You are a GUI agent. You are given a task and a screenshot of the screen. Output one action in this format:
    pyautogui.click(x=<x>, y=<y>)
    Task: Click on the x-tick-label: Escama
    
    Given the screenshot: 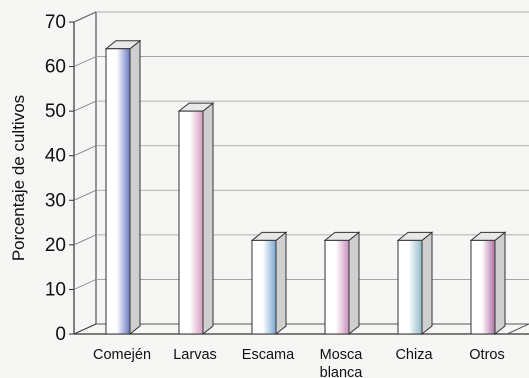 What is the action you would take?
    pyautogui.click(x=268, y=355)
    